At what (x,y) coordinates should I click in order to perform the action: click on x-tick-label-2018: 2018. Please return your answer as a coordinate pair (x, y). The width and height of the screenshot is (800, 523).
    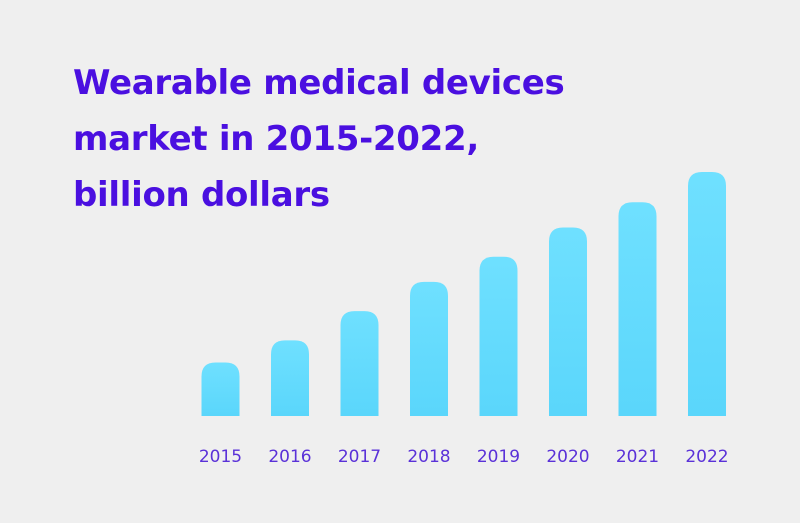
    Looking at the image, I should click on (428, 457).